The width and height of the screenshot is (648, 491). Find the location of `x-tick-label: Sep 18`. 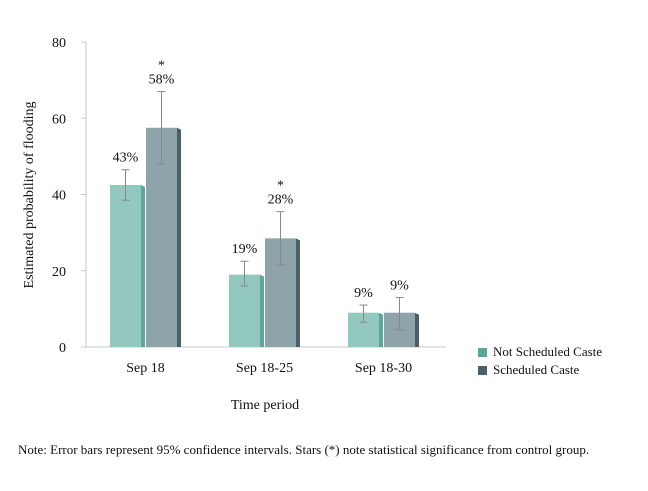

x-tick-label: Sep 18 is located at coordinates (145, 368).